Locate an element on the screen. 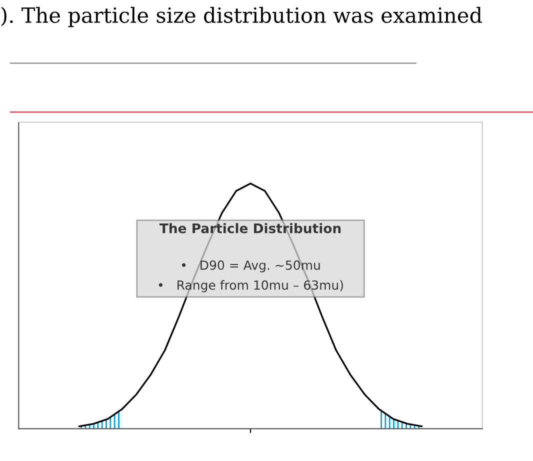 This screenshot has height=461, width=533. annotation: • Range from 10mu – 63mu) is located at coordinates (250, 286).